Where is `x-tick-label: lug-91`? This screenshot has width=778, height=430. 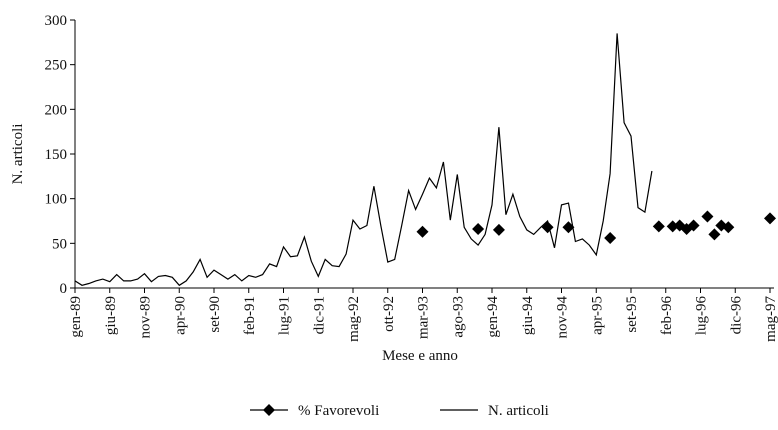
x-tick-label: lug-91 is located at coordinates (285, 315).